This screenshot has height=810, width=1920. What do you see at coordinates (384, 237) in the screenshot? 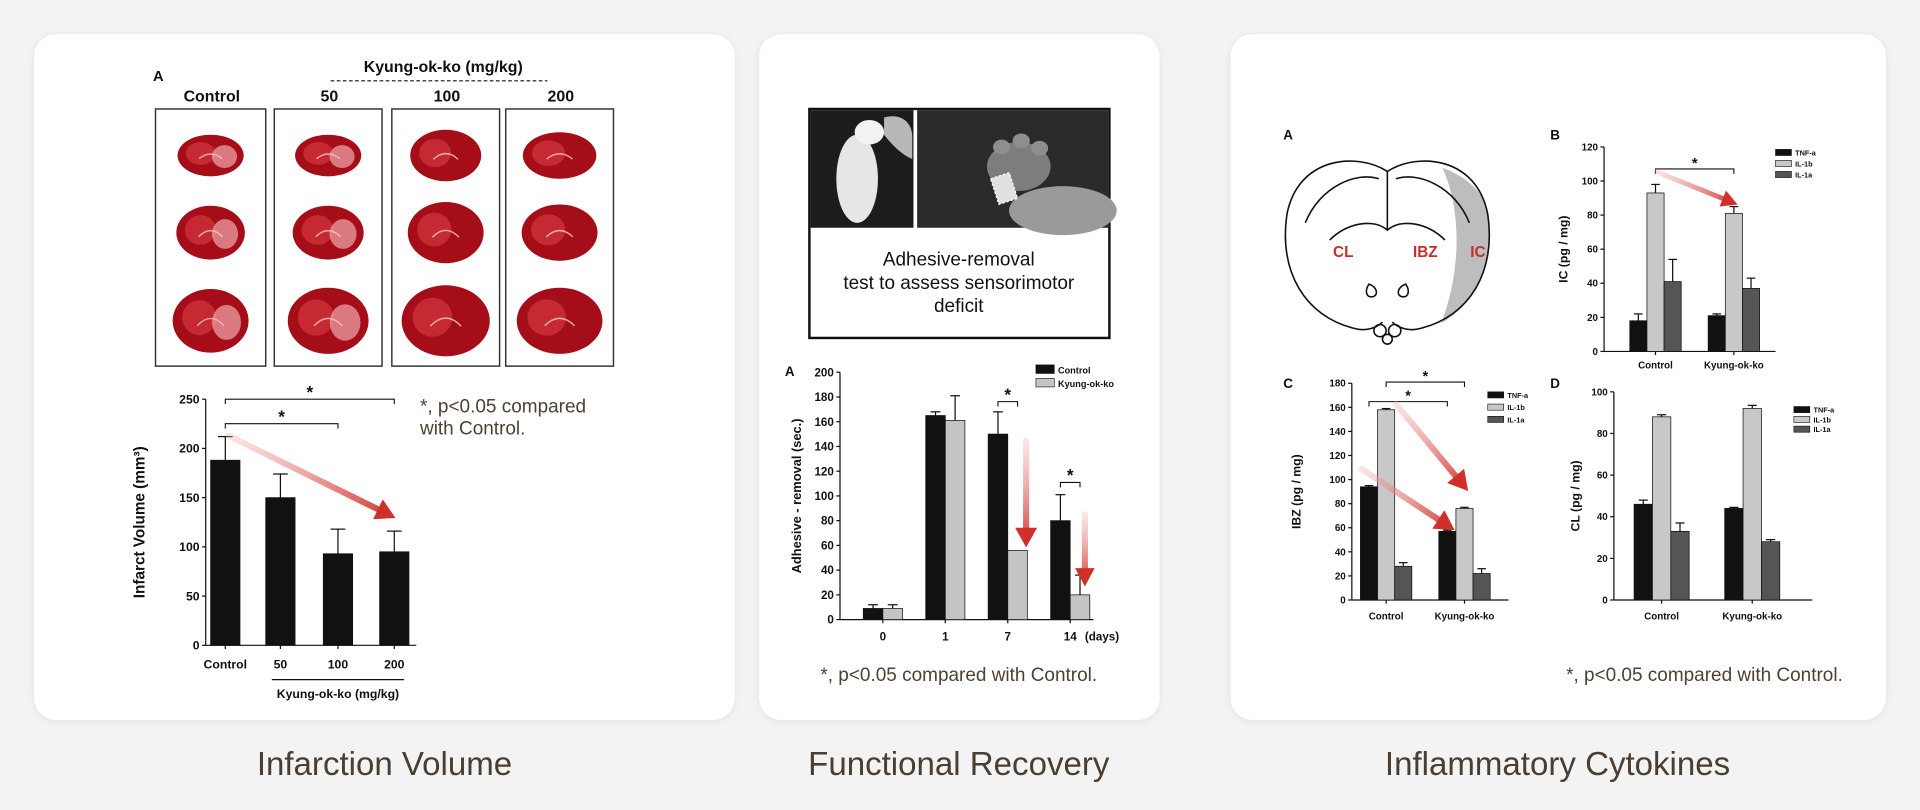
I see `brain-slice-photos` at bounding box center [384, 237].